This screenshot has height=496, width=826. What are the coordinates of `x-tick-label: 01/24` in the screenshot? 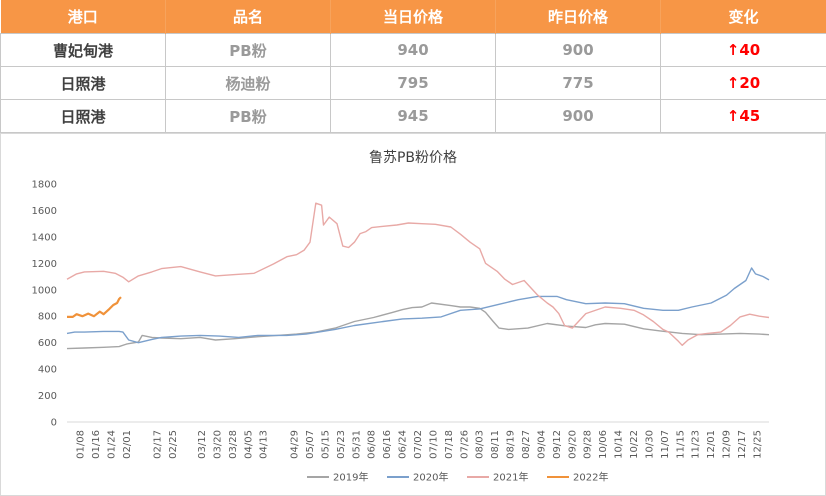 It's located at (111, 444).